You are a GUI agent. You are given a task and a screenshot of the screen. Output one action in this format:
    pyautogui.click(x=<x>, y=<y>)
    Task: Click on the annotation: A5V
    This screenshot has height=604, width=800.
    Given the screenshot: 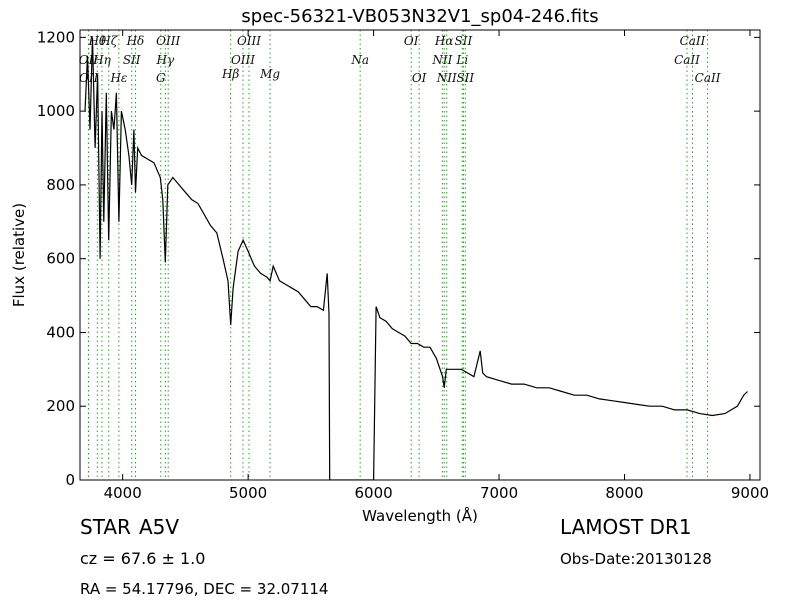 What is the action you would take?
    pyautogui.click(x=159, y=527)
    